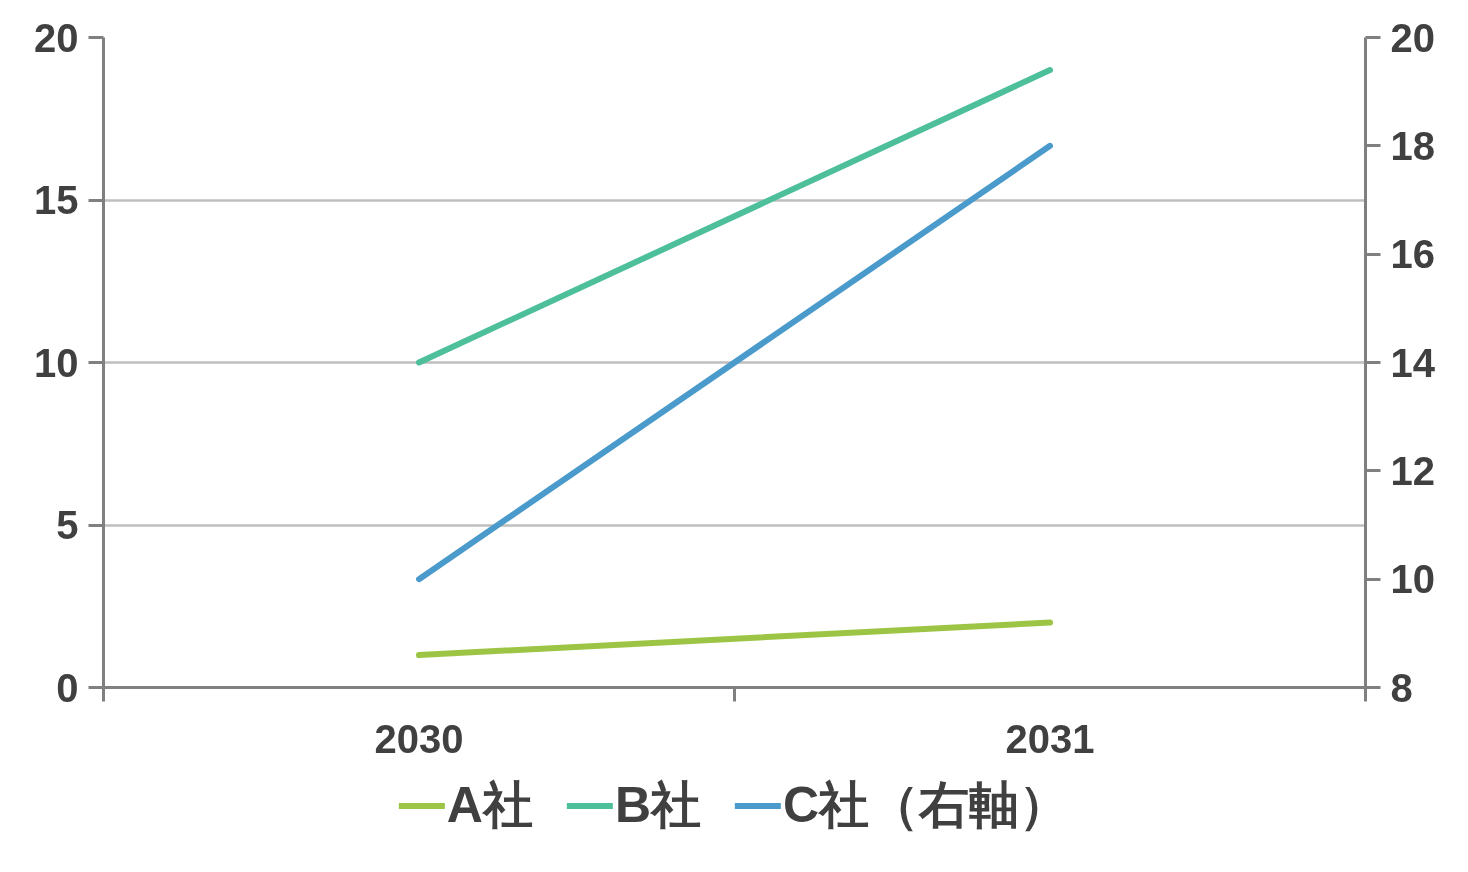  Describe the element at coordinates (926, 805) in the screenshot. I see `legend-label: C社（右軸）` at that location.